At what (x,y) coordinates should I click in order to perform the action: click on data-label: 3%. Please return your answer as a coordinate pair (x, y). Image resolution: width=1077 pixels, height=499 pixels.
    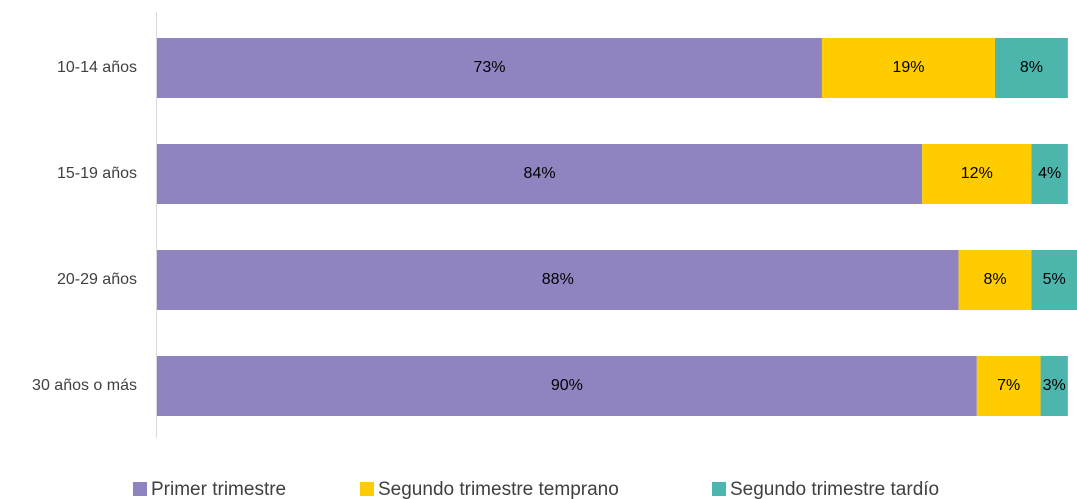
    Looking at the image, I should click on (1054, 385).